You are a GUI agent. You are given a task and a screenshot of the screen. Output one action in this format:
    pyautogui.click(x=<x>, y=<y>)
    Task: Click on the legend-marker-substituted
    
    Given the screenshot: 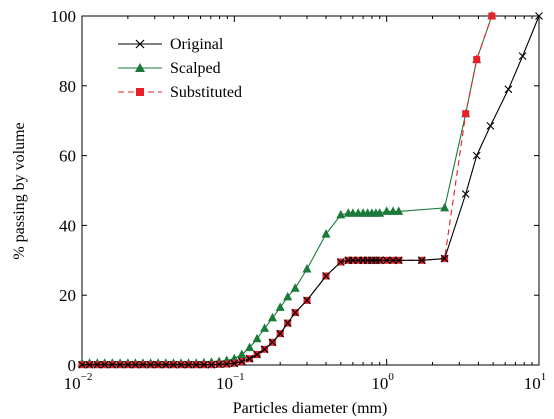 What is the action you would take?
    pyautogui.click(x=140, y=92)
    